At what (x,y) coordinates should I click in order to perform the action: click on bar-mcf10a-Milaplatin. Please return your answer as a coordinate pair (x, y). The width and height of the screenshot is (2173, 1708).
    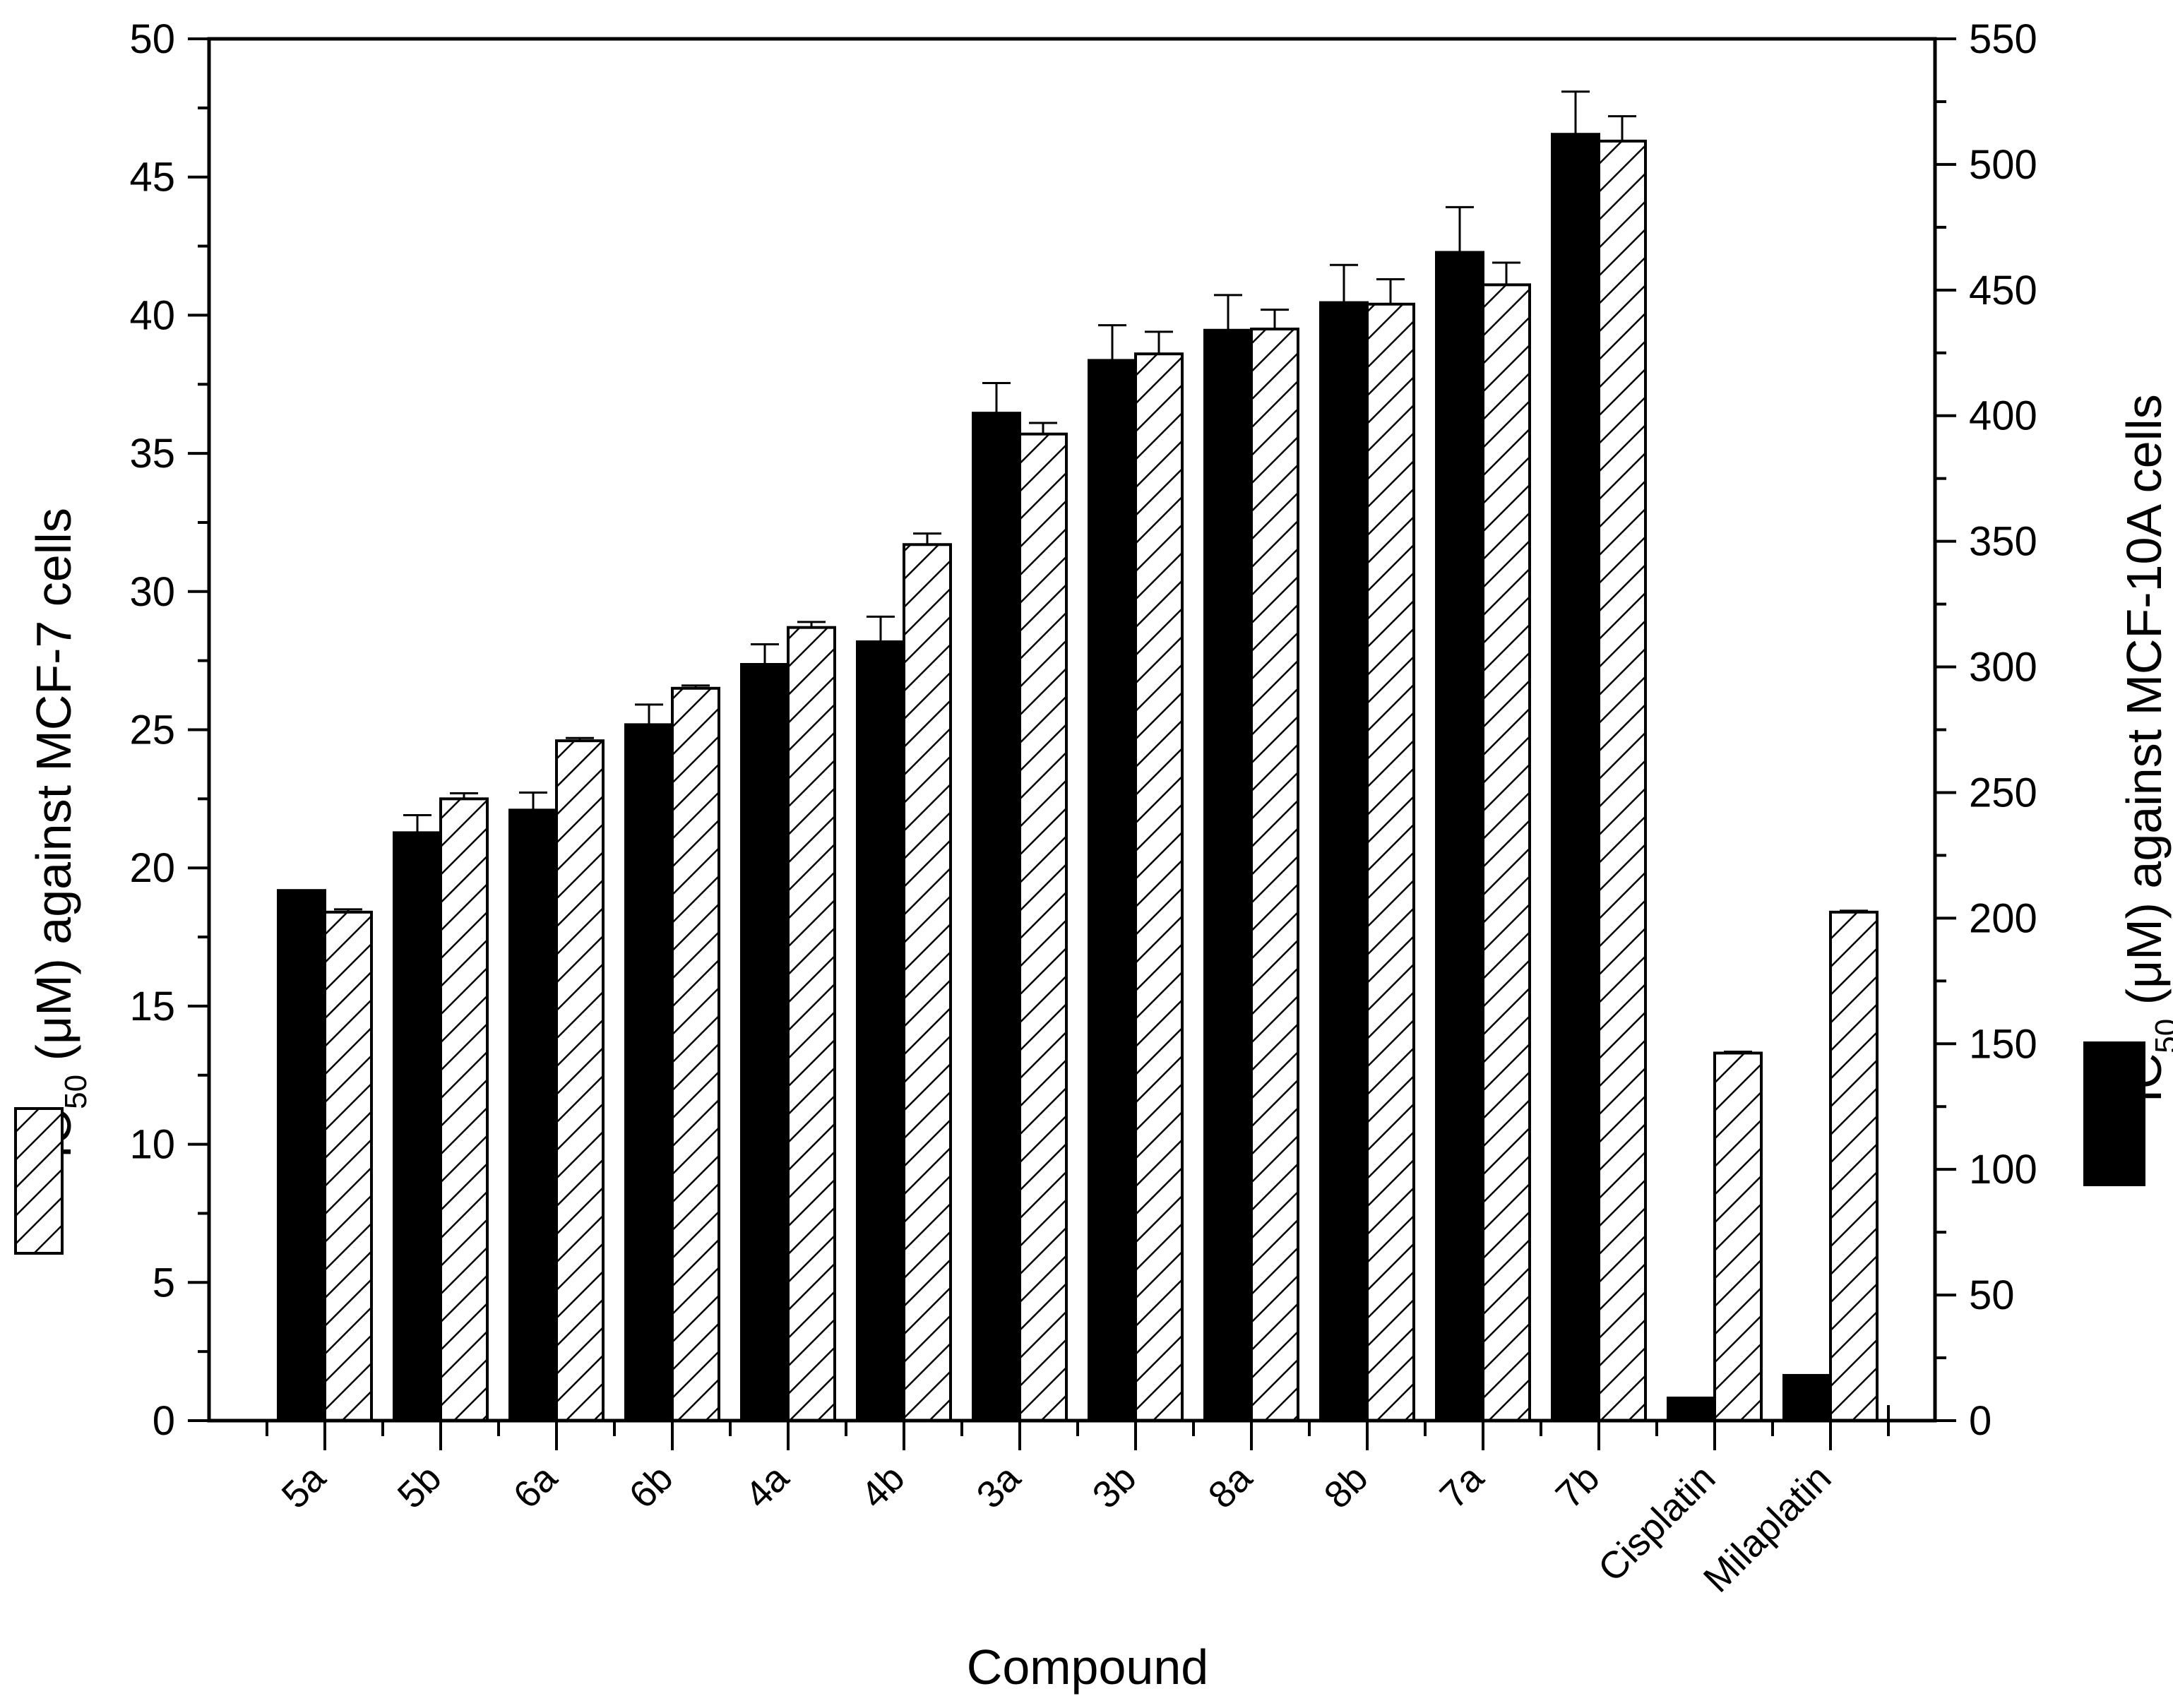
    Looking at the image, I should click on (1807, 1398).